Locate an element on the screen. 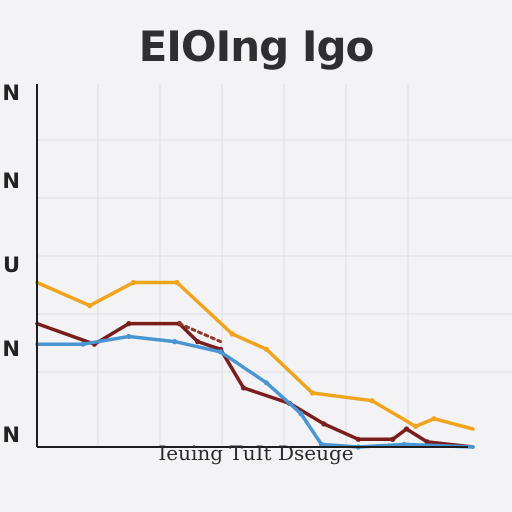 This screenshot has width=512, height=512. y-tick-labels: N N U N N is located at coordinates (11, 264).